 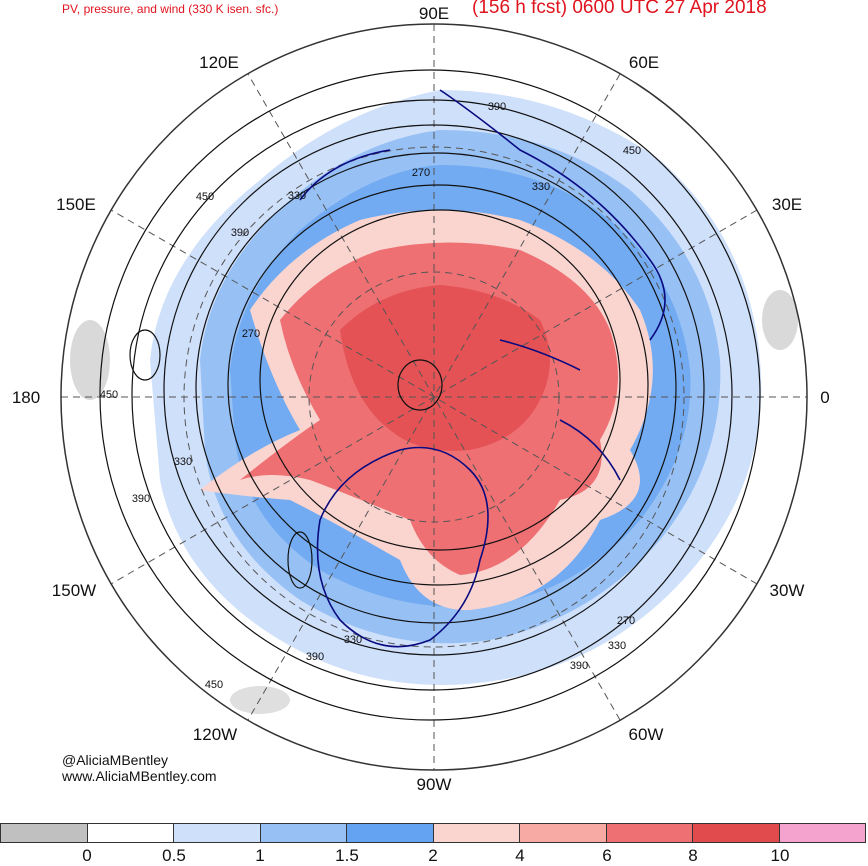 What do you see at coordinates (215, 734) in the screenshot?
I see `lon-label-120w: 120W` at bounding box center [215, 734].